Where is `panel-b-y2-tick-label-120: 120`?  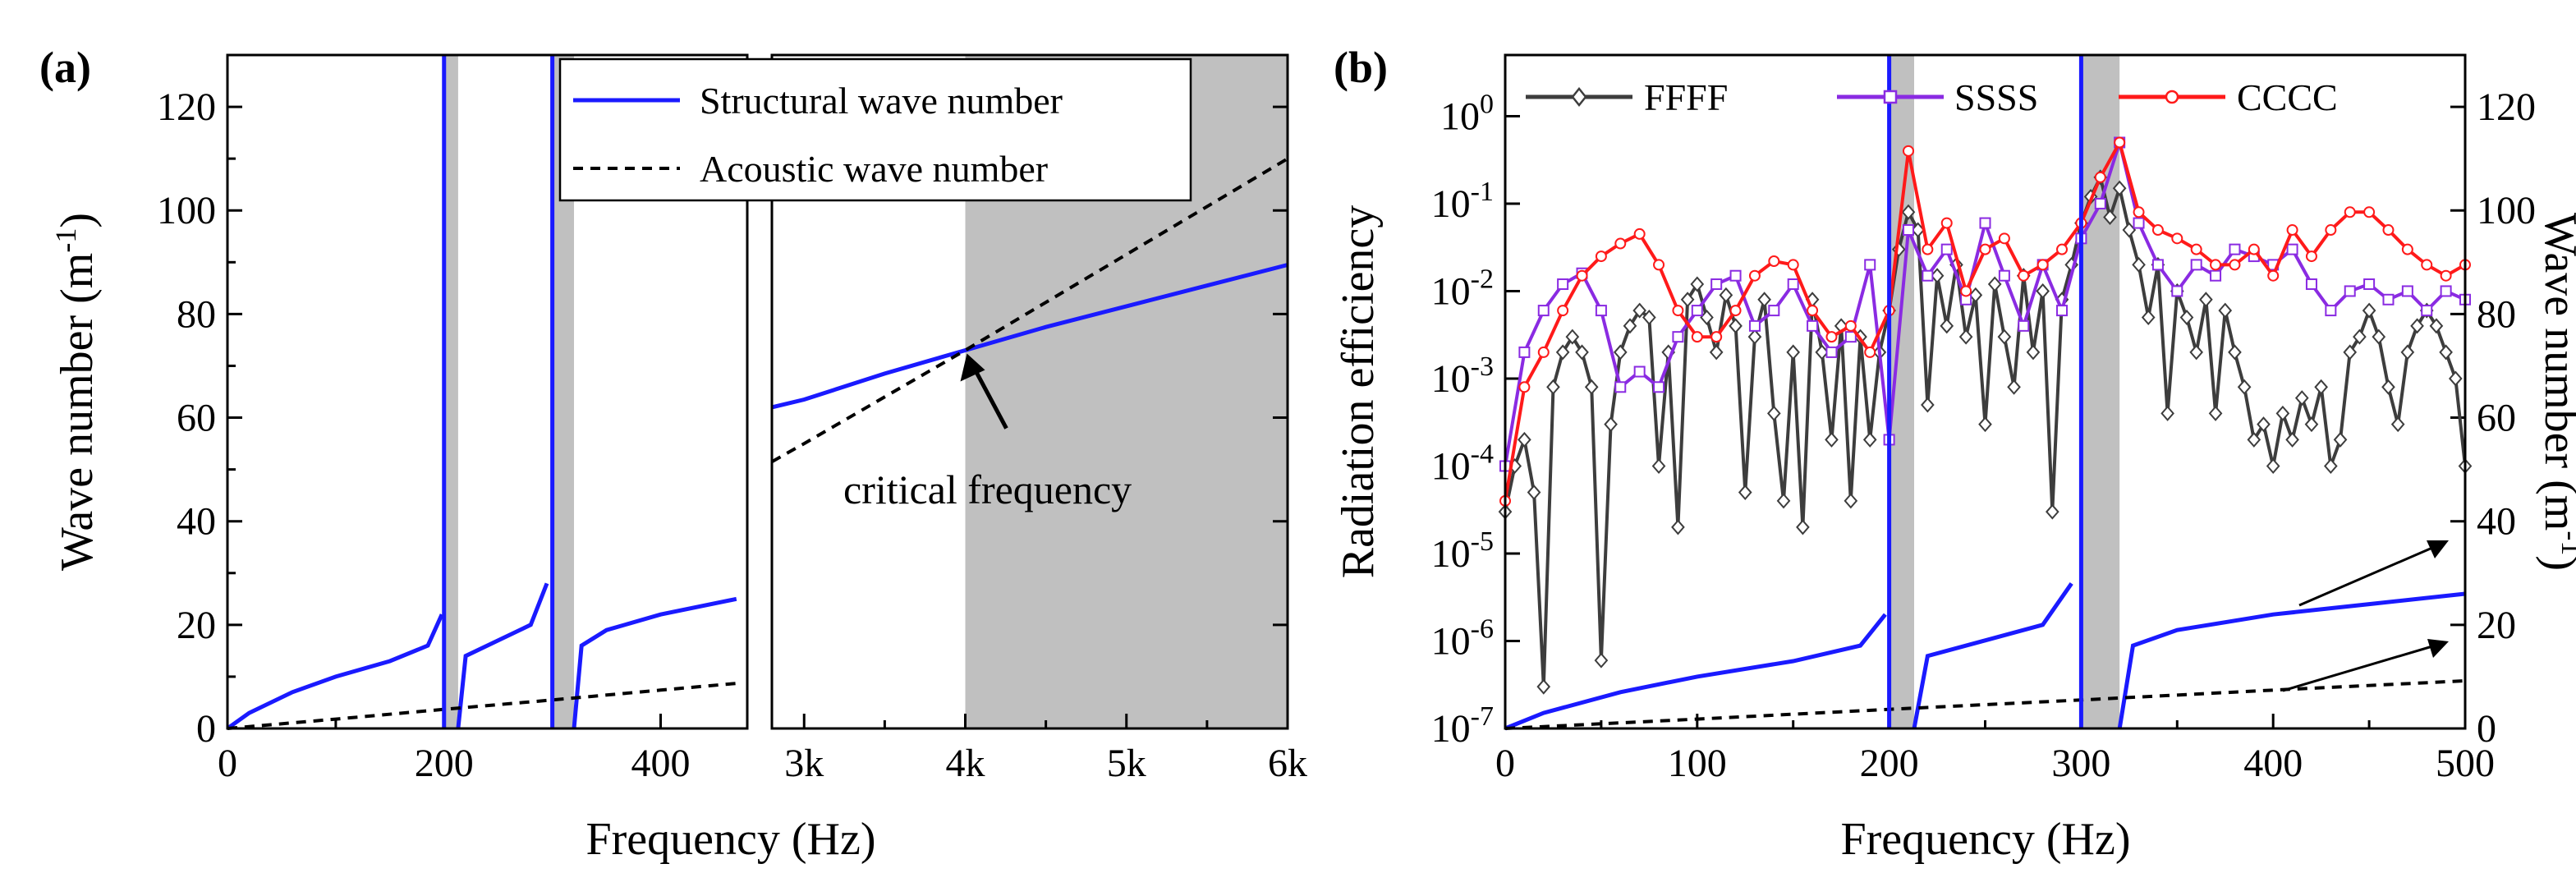
panel-b-y2-tick-label-120: 120 is located at coordinates (2506, 107).